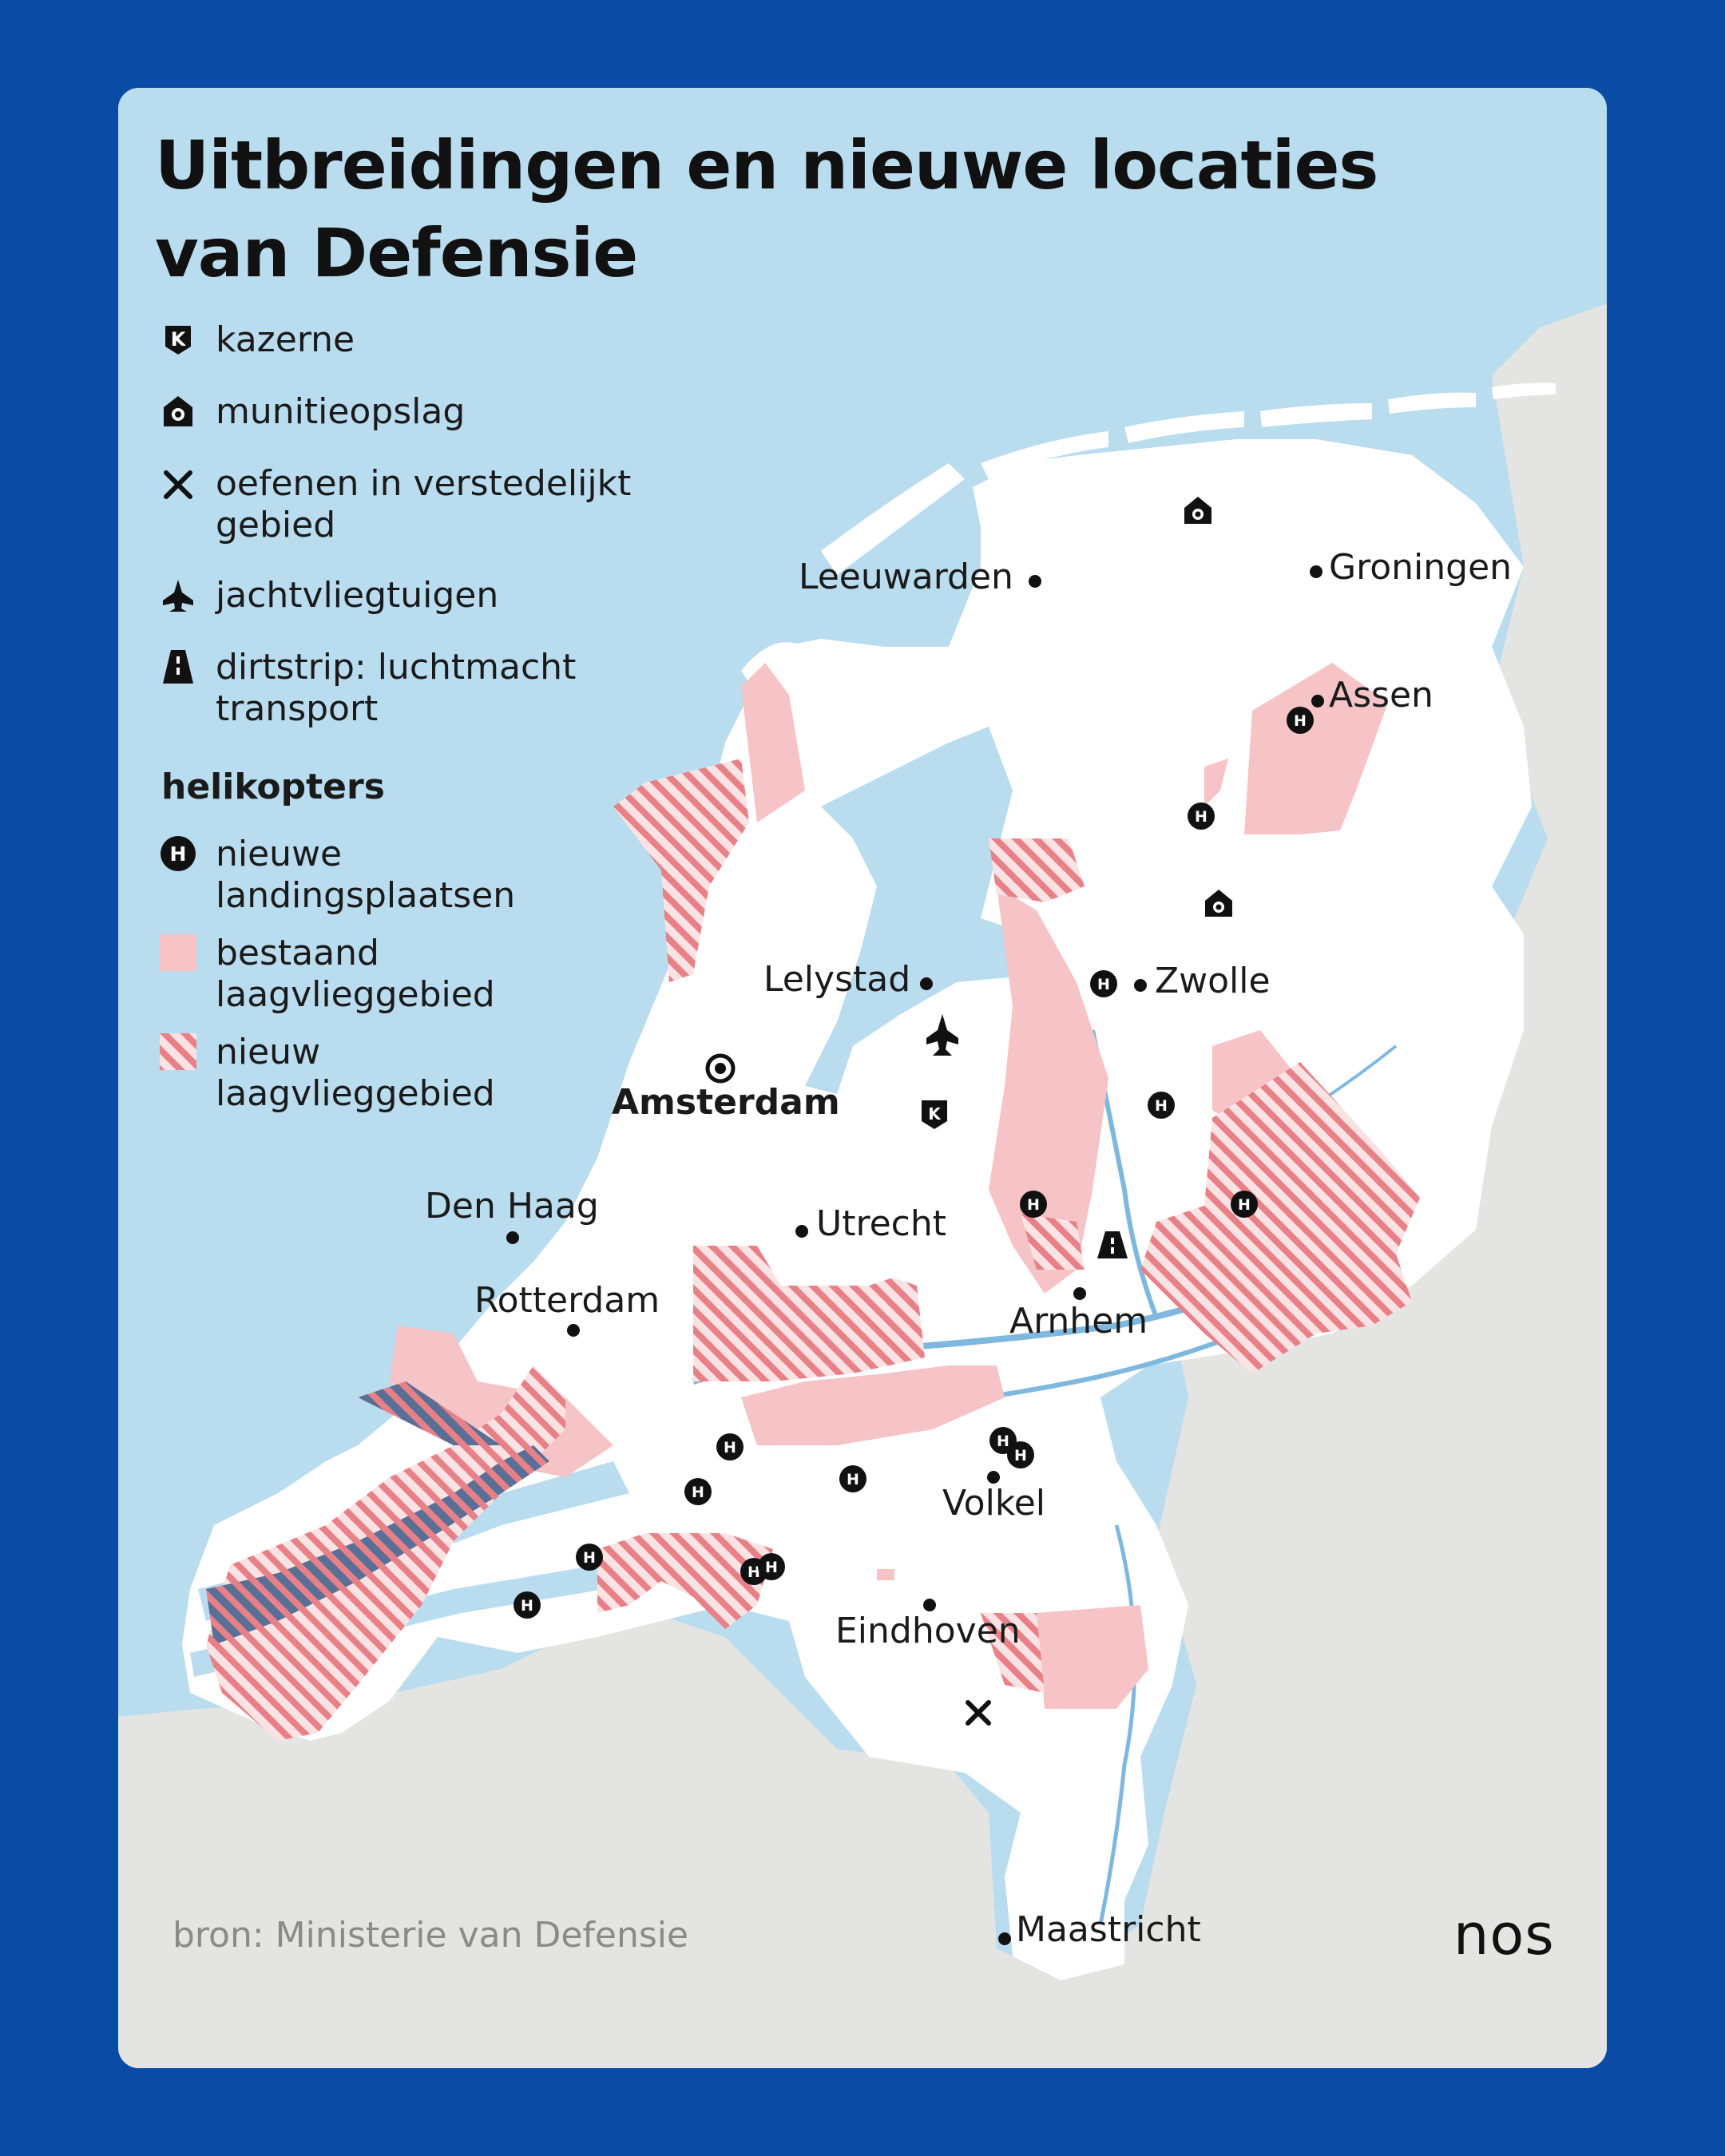 The width and height of the screenshot is (1725, 2156). I want to click on city-label-leeuwarden: Leeuwarden, so click(906, 577).